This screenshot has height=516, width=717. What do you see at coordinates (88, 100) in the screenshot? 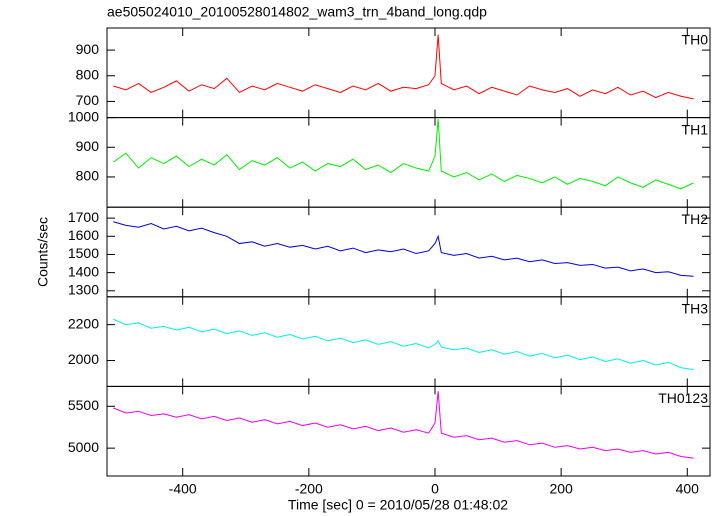
I see `y-tick-label: 700` at bounding box center [88, 100].